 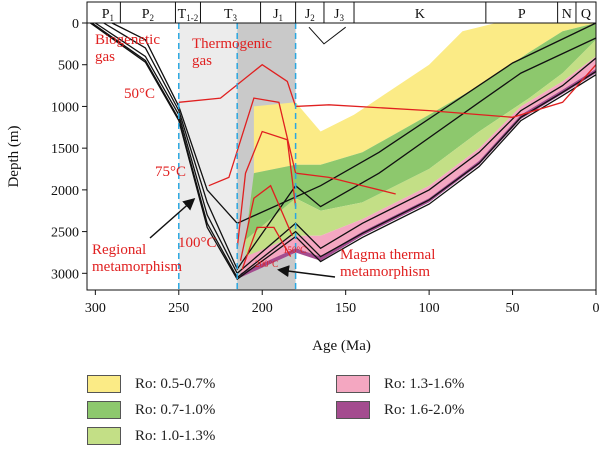 What do you see at coordinates (127, 48) in the screenshot?
I see `biogenetic-gas-label: Biogenetic gas` at bounding box center [127, 48].